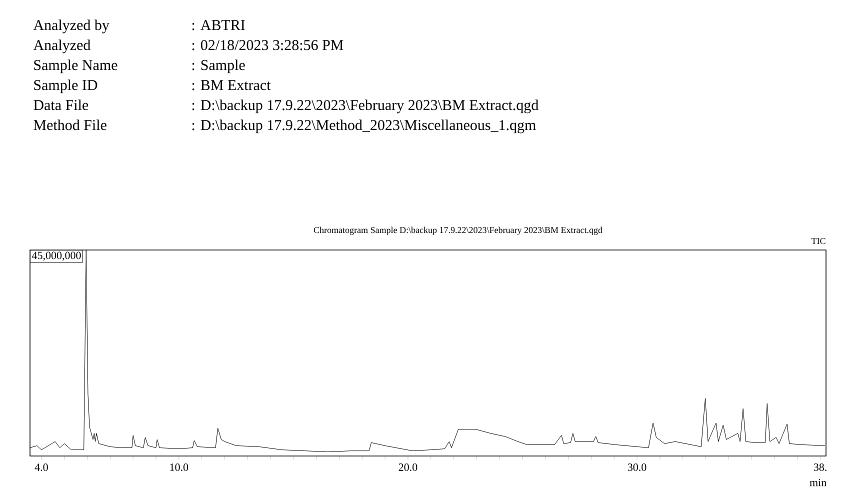  Describe the element at coordinates (458, 230) in the screenshot. I see `chart-title: Chromatogram Sample D:\backup 17.9.22\2023\February 2023\BM Extract.qgd` at that location.